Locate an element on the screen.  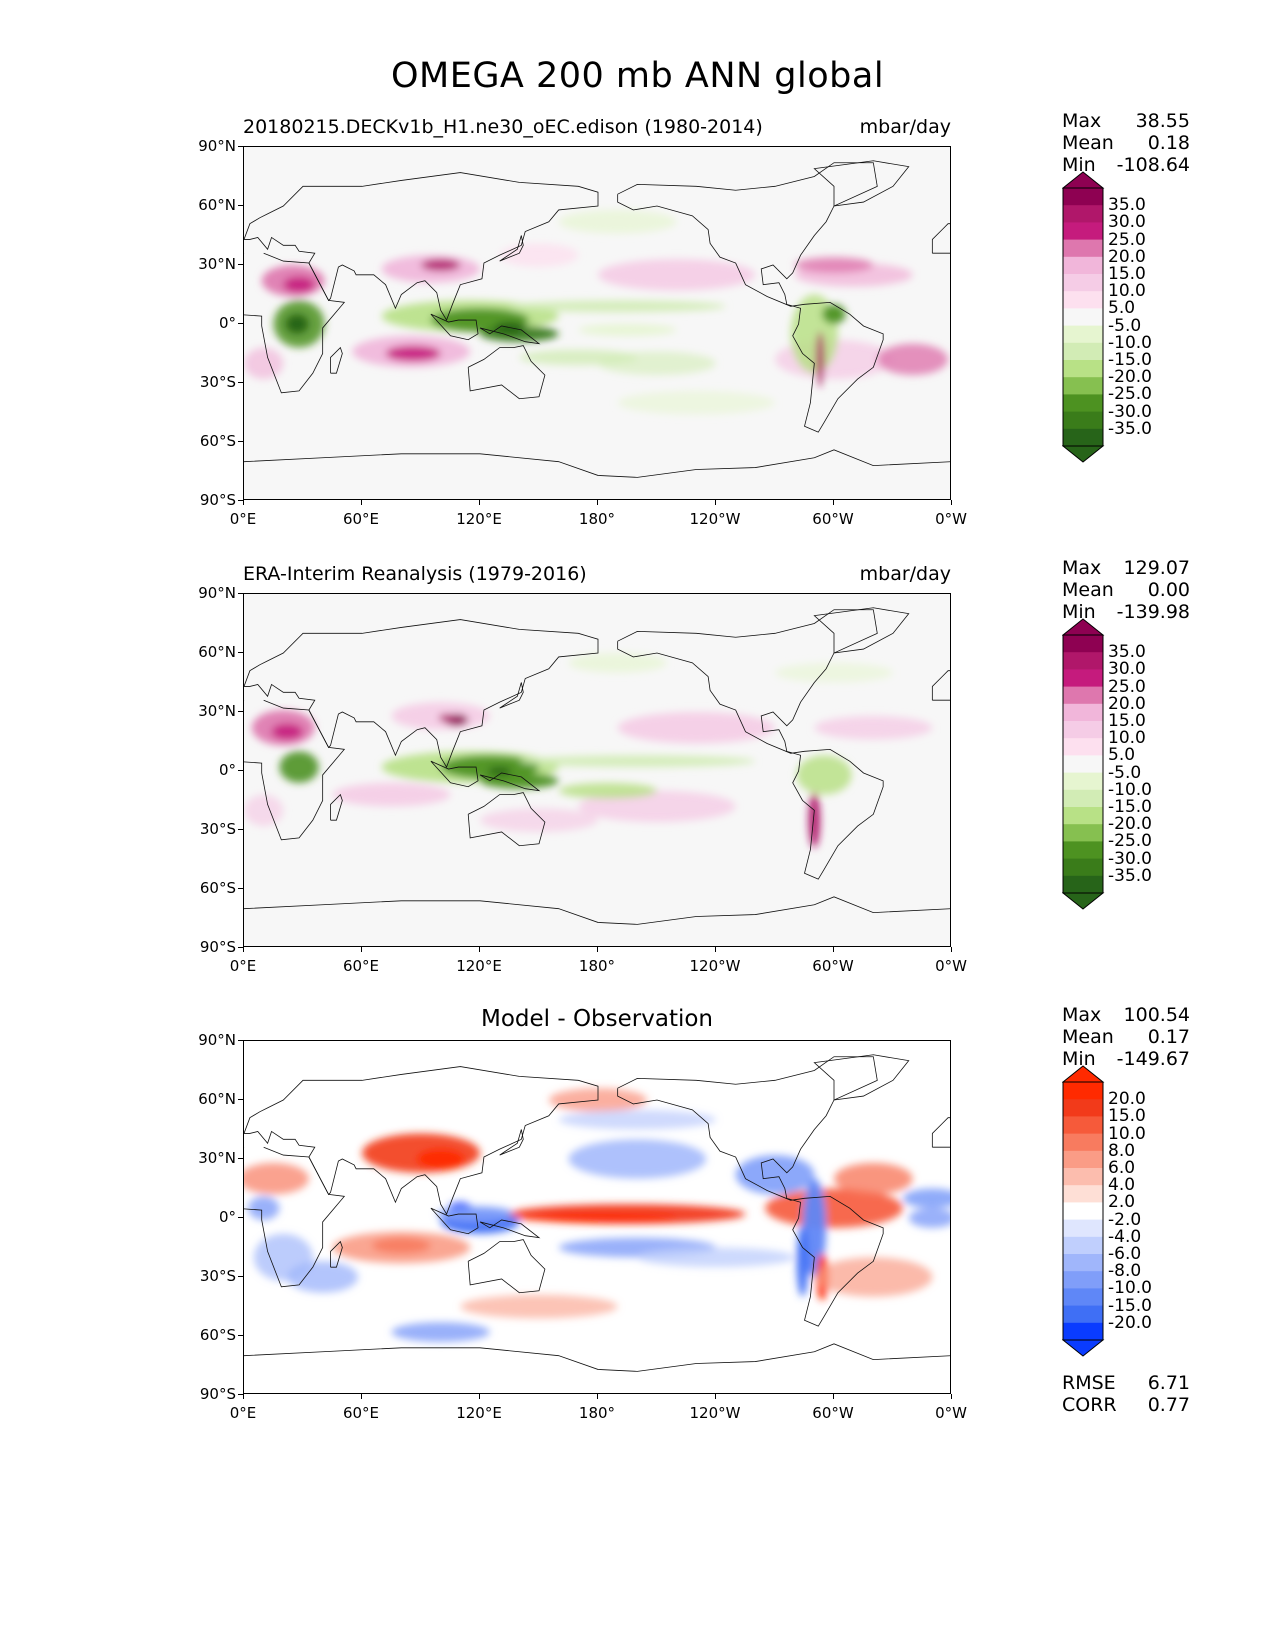
panel-left-title: ERA-Interim Reanalysis (1979-2016) is located at coordinates (415, 574).